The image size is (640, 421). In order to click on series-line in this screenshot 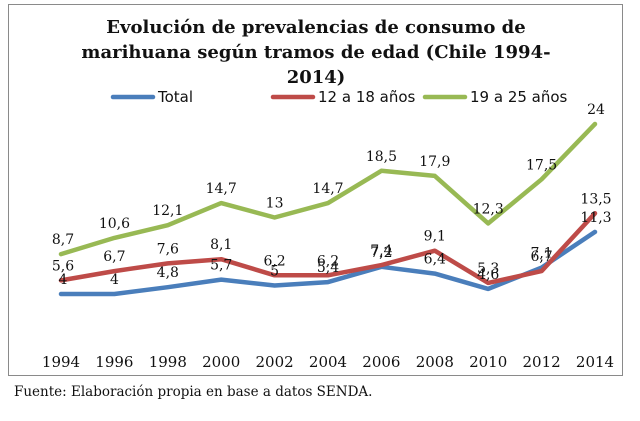, I will do `click(328, 263)`.